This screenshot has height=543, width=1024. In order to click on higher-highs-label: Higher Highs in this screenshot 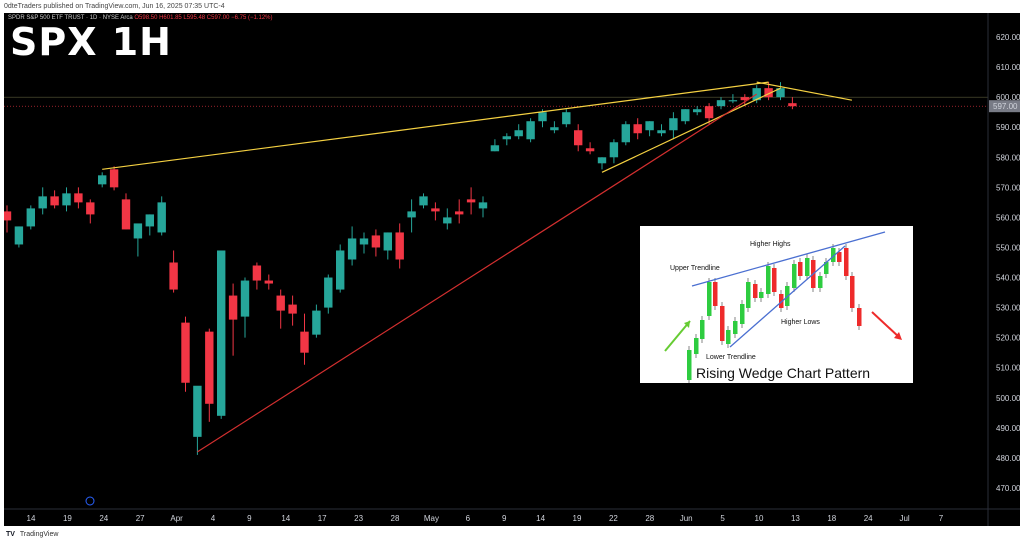, I will do `click(770, 244)`.